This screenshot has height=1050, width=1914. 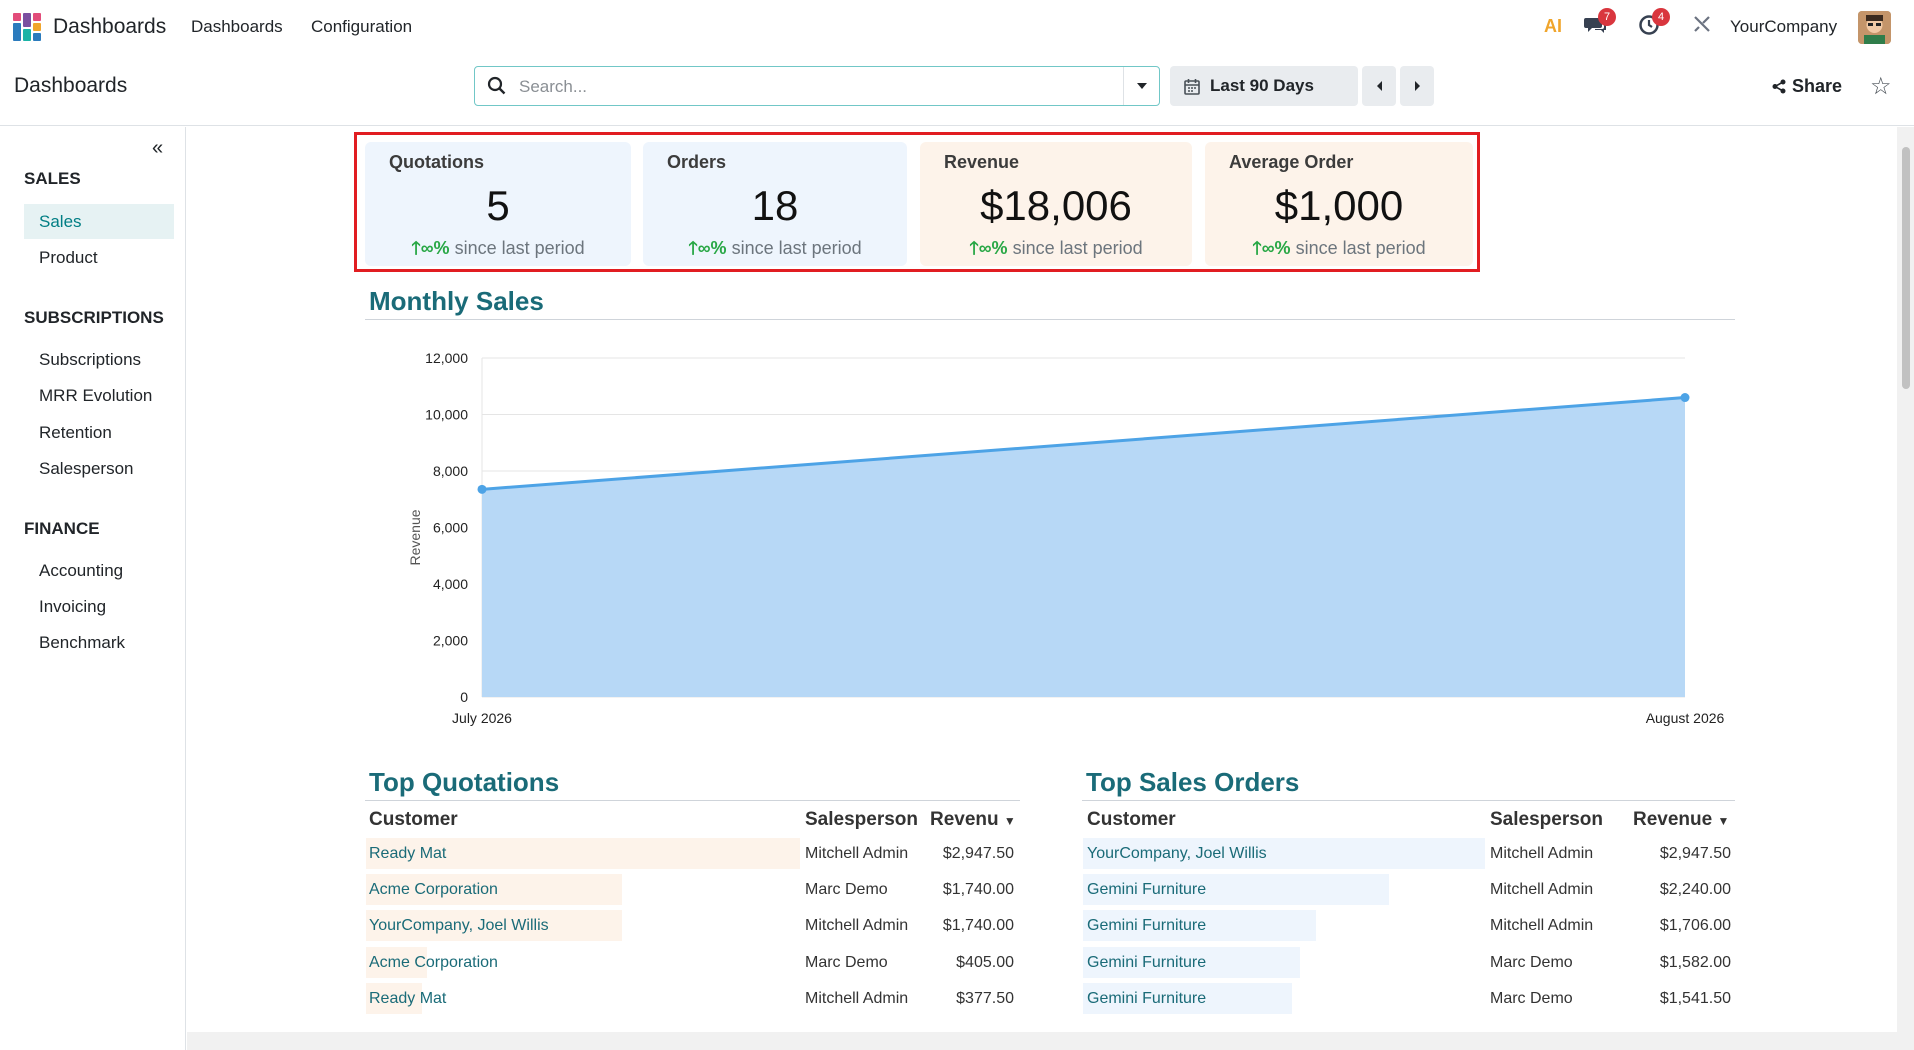 What do you see at coordinates (1291, 162) in the screenshot?
I see `kpi-title: Average Order` at bounding box center [1291, 162].